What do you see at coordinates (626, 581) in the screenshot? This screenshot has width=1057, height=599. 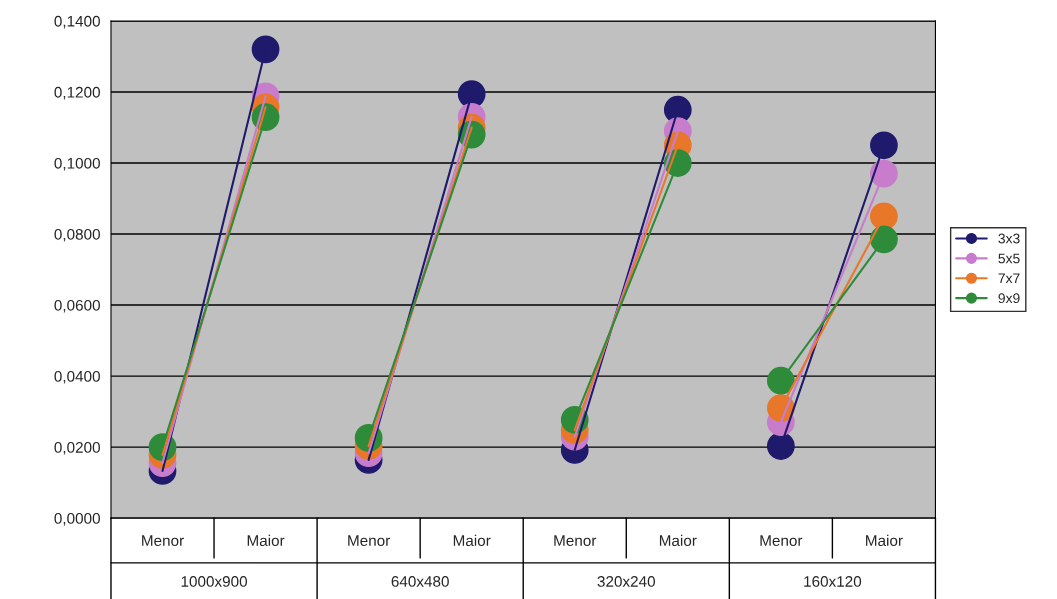 I see `text: 320x240` at bounding box center [626, 581].